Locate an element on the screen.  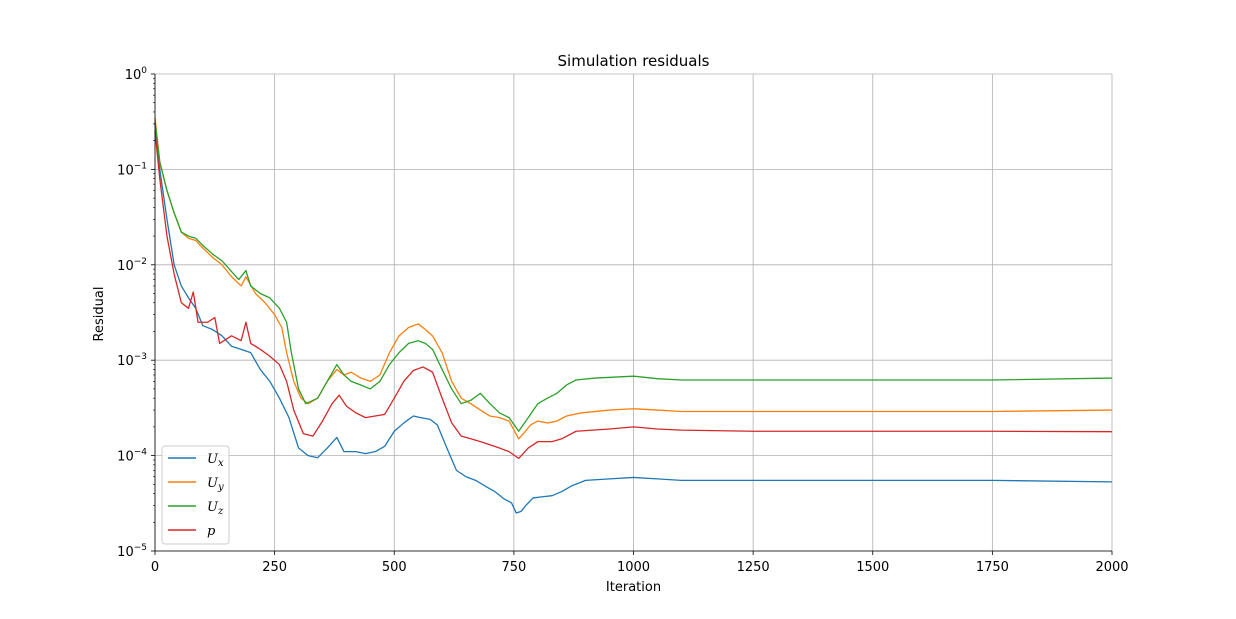
y-tick-label: 10⁻⁴ is located at coordinates (132, 456).